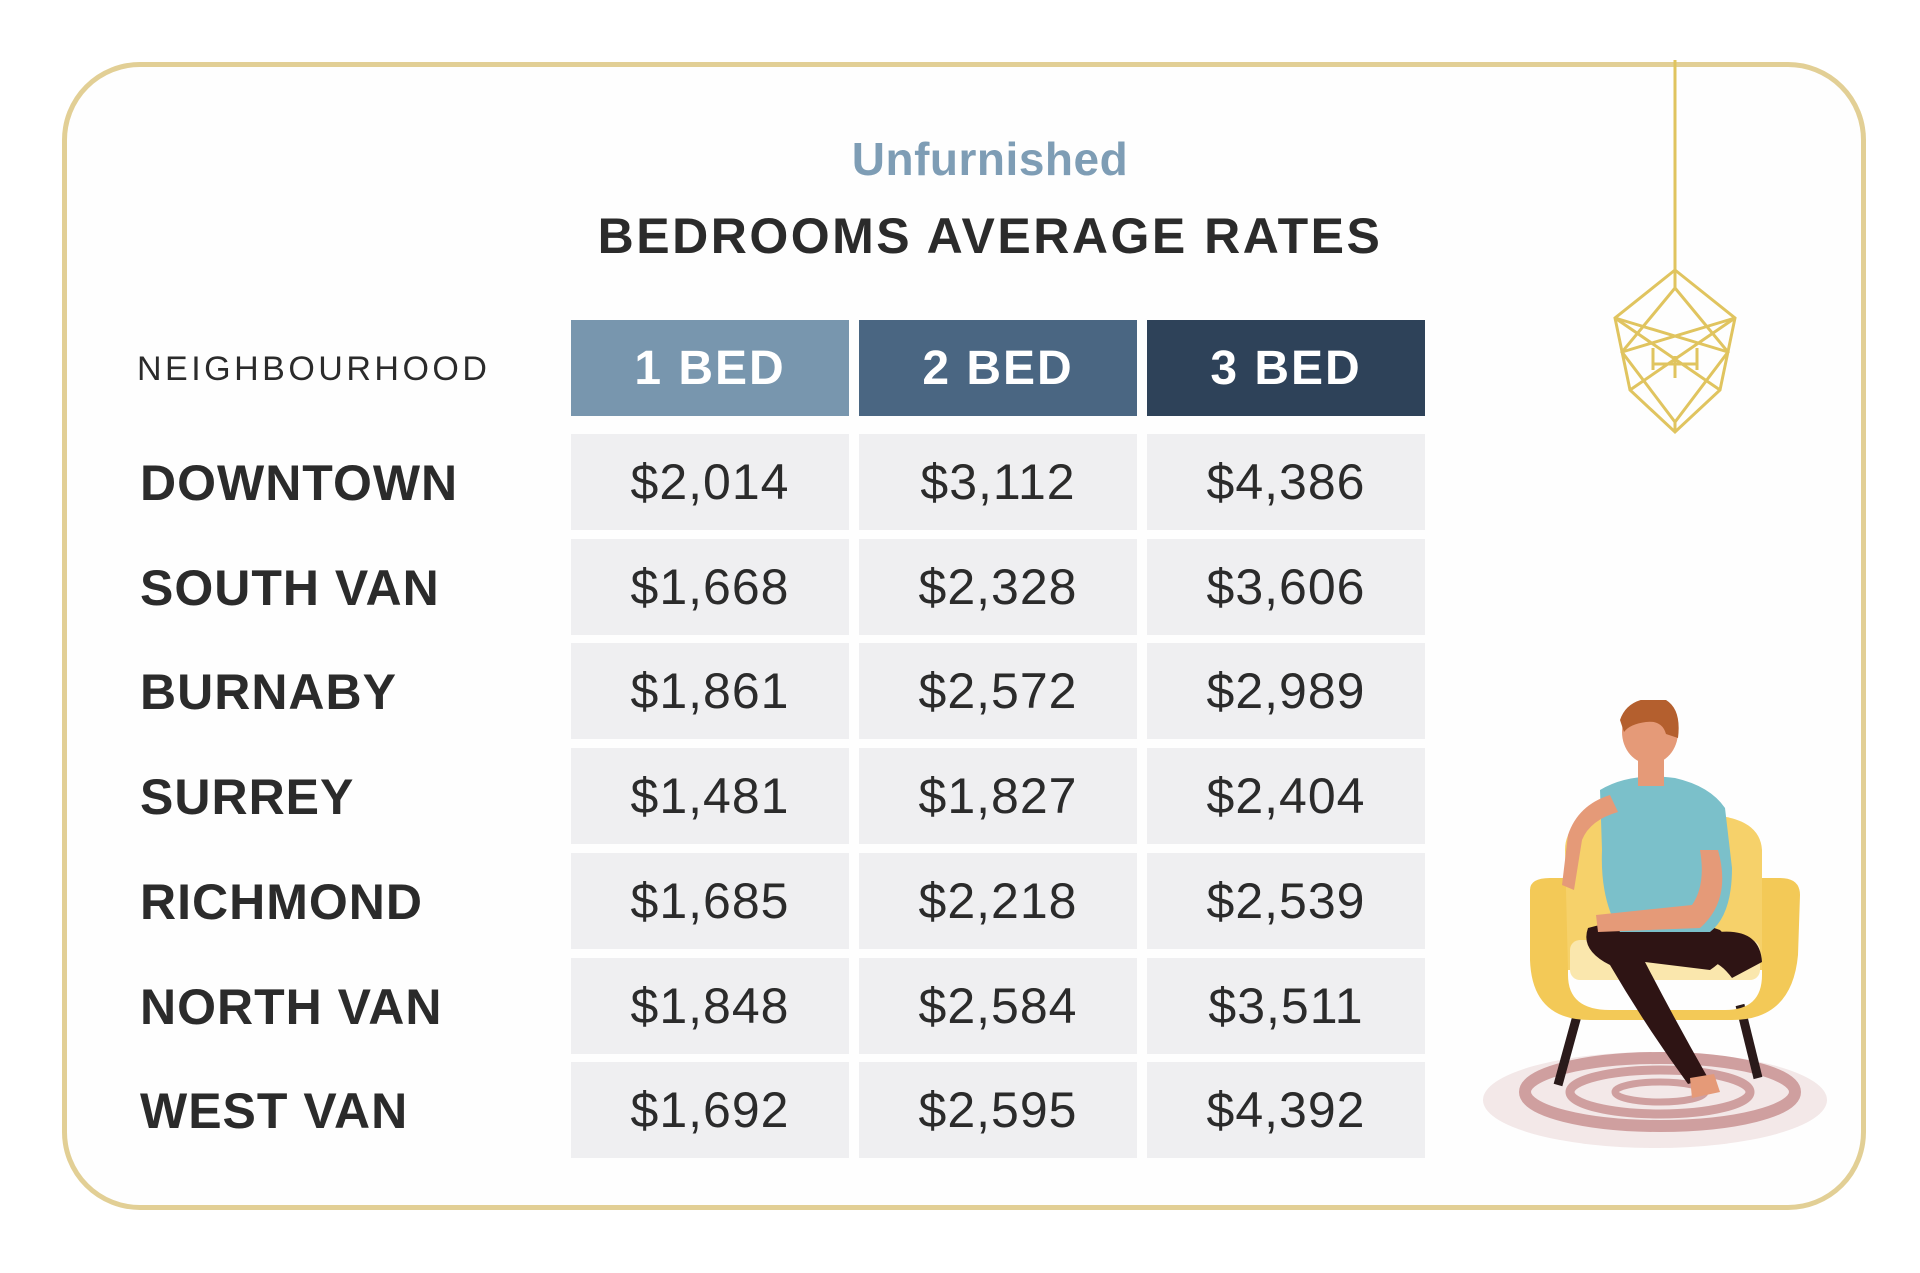 This screenshot has width=1920, height=1273. What do you see at coordinates (990, 159) in the screenshot?
I see `subtitle: Unfurnished` at bounding box center [990, 159].